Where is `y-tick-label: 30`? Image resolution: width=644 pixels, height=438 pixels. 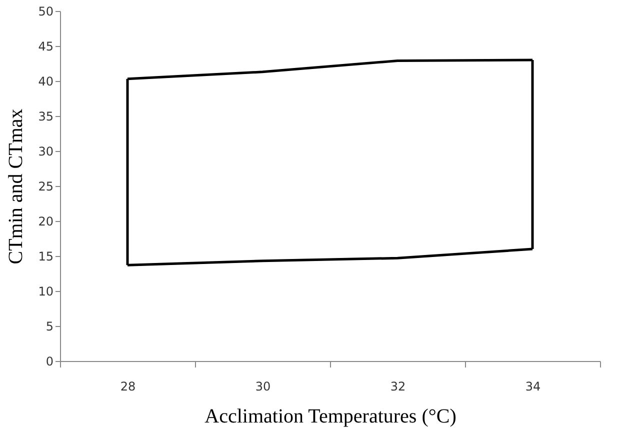 y-tick-label: 30 is located at coordinates (46, 151).